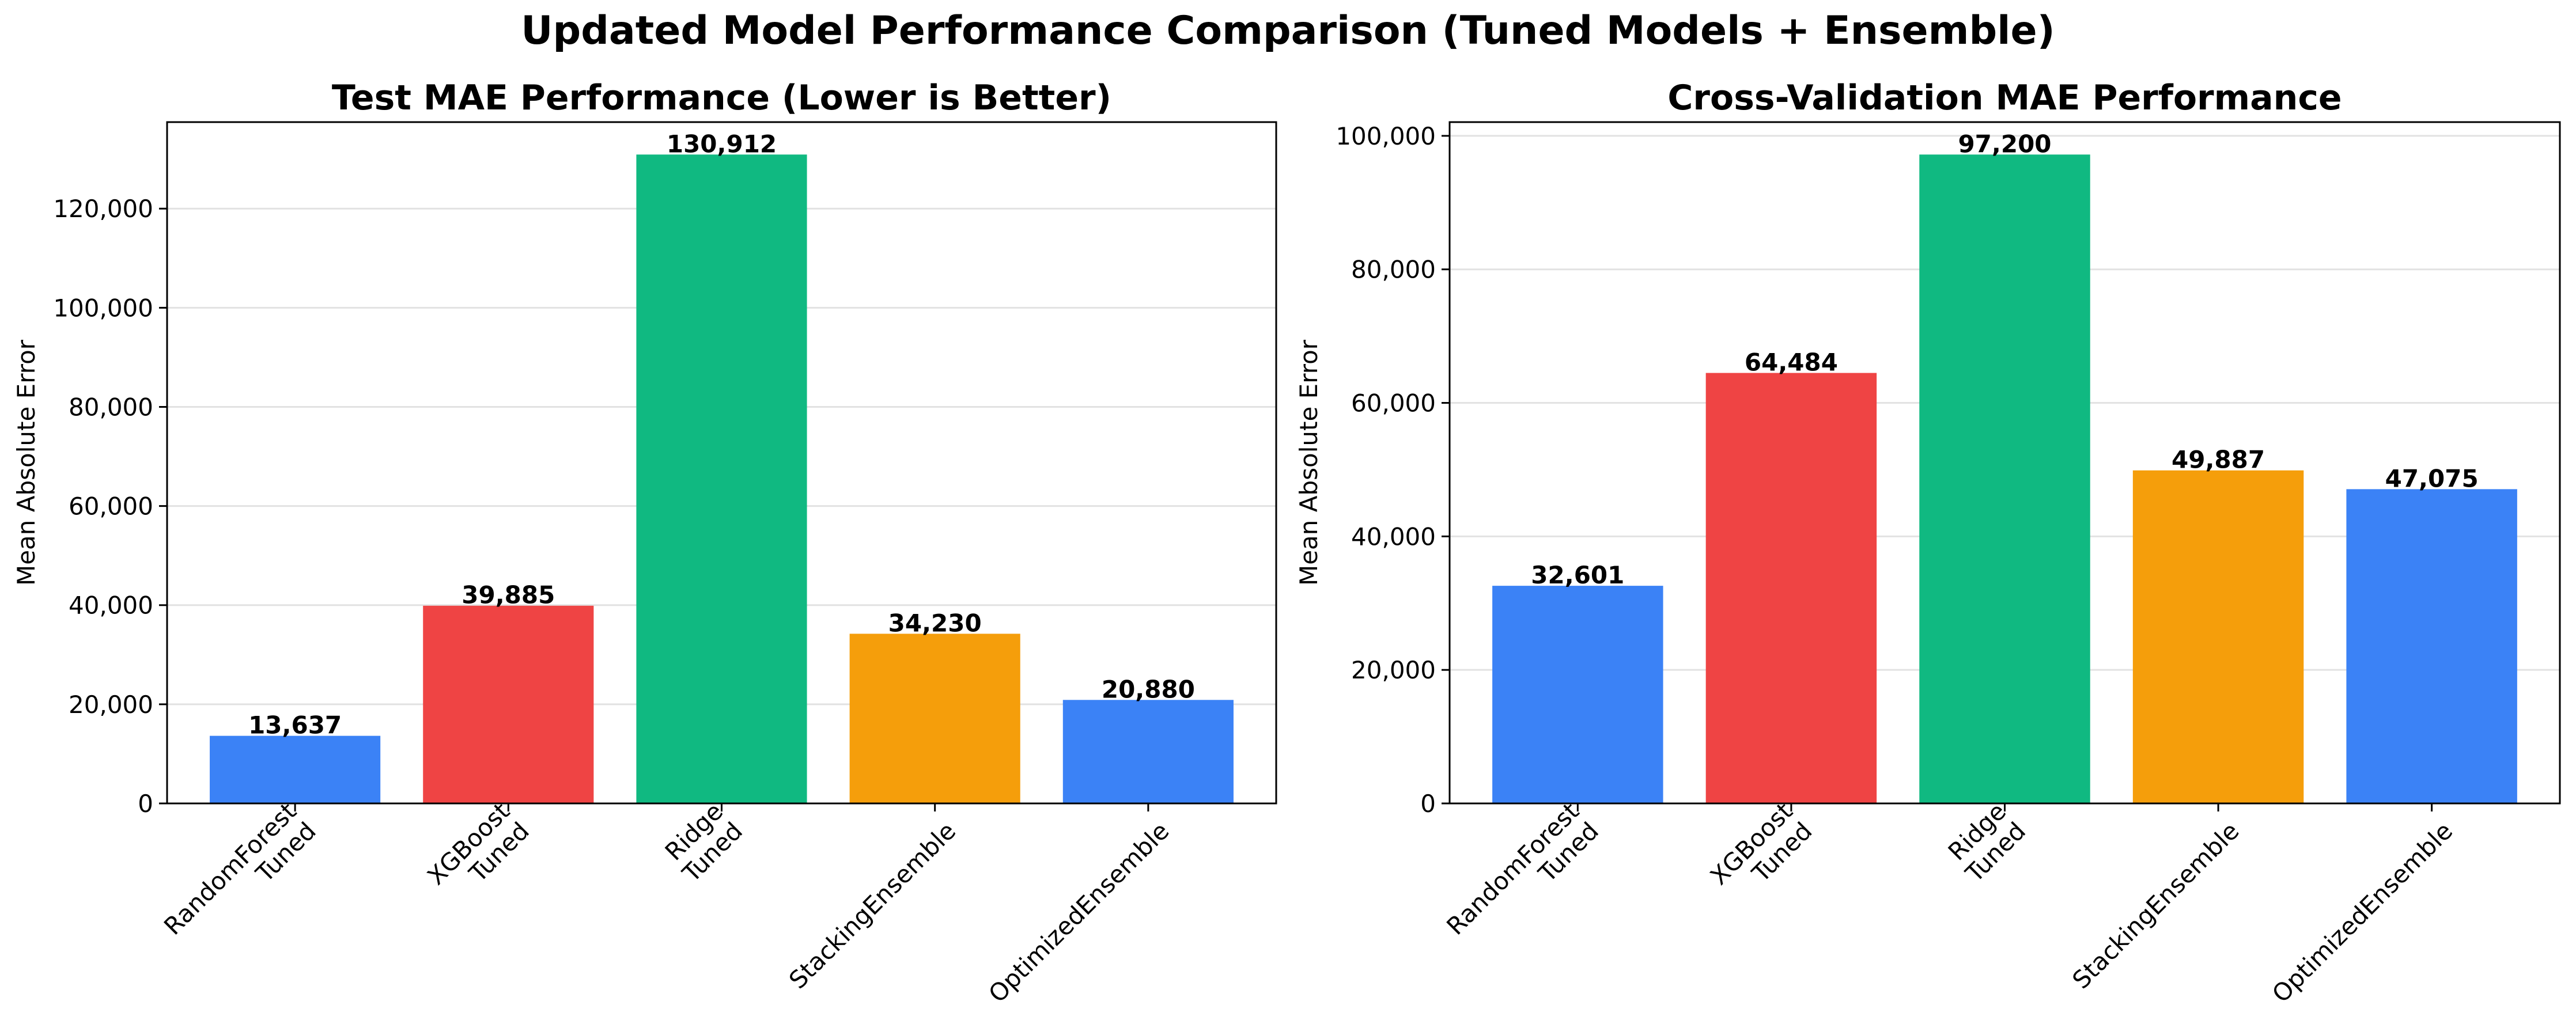  I want to click on bar-value-label: 13,637, so click(295, 725).